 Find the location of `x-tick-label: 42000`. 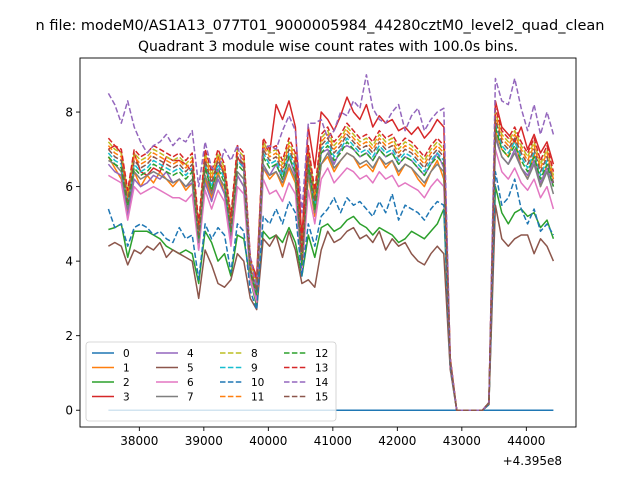

x-tick-label: 42000 is located at coordinates (397, 441).